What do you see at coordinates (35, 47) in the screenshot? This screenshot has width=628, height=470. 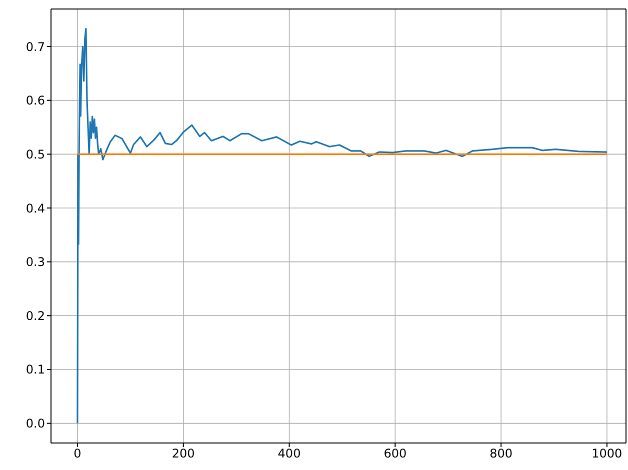 I see `y-tick-label: 0.7` at bounding box center [35, 47].